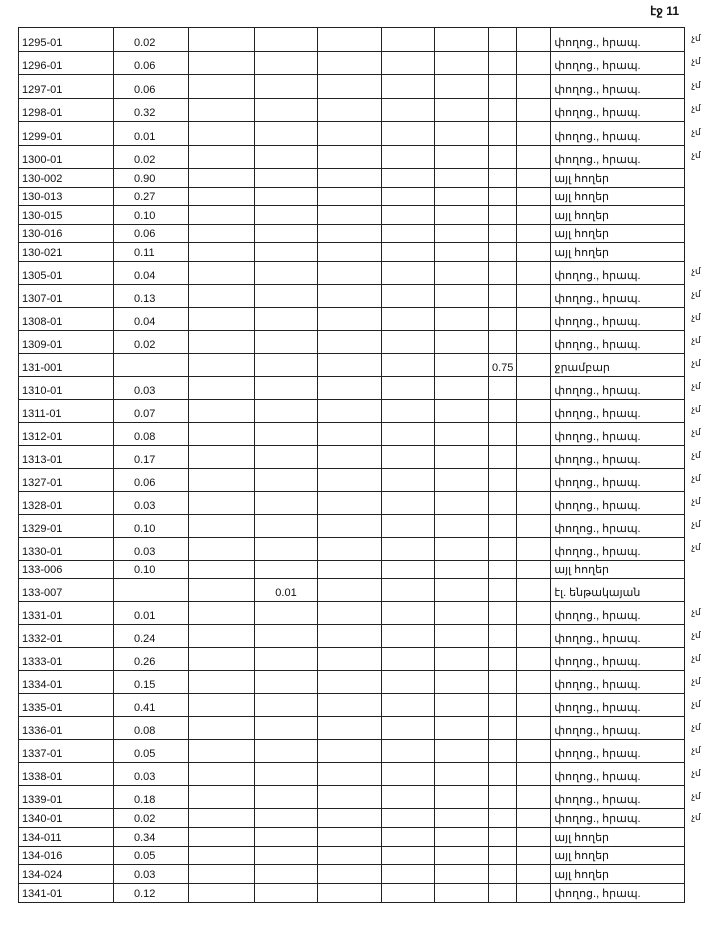 The width and height of the screenshot is (717, 946). What do you see at coordinates (366, 569) in the screenshot?
I see `table-row: 133-006 0.10 այլ հողեր` at bounding box center [366, 569].